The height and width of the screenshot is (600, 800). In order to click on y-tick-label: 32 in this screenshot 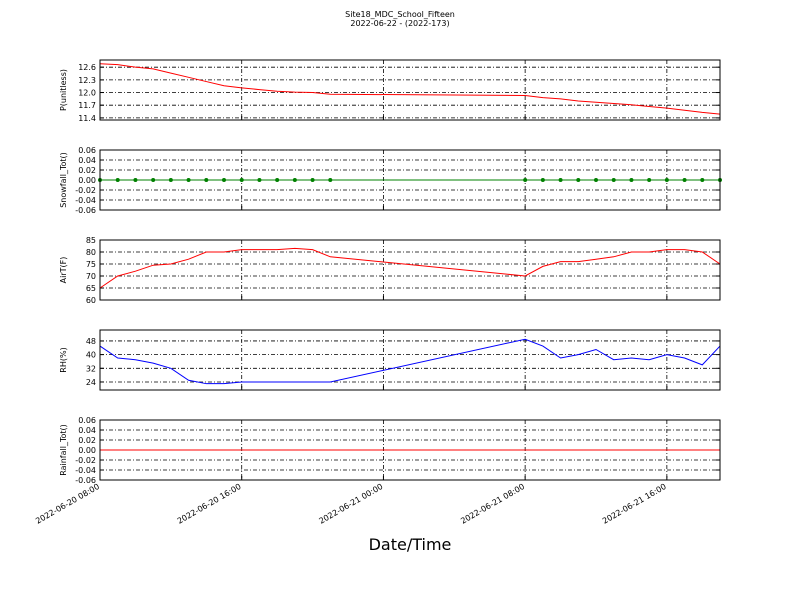, I will do `click(91, 368)`.